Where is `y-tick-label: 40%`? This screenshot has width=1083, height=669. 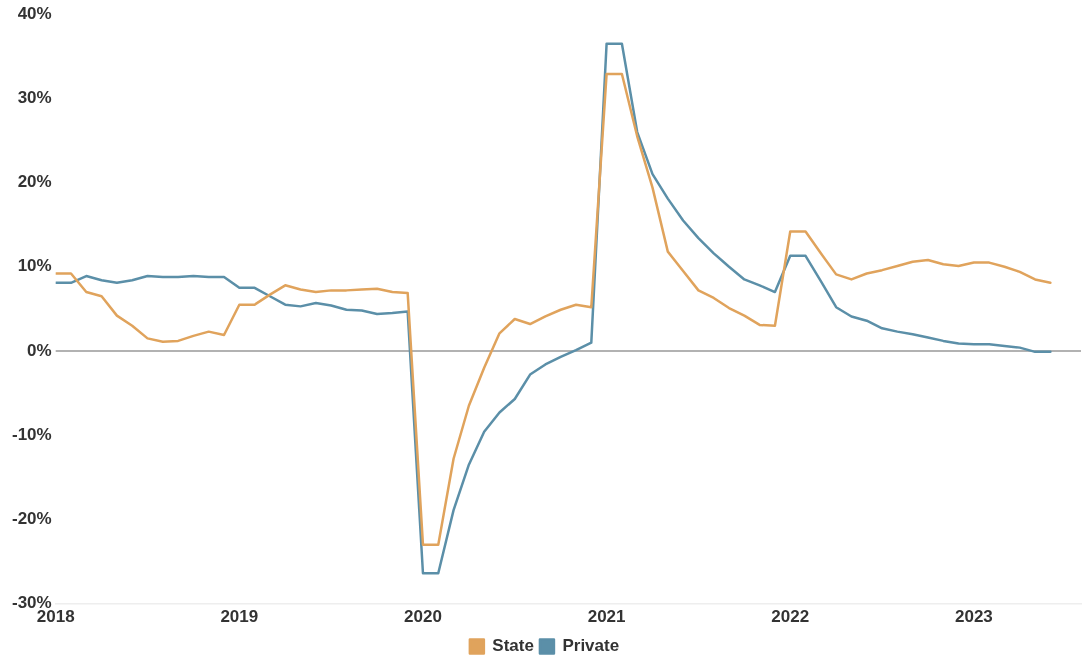
y-tick-label: 40% is located at coordinates (34, 13).